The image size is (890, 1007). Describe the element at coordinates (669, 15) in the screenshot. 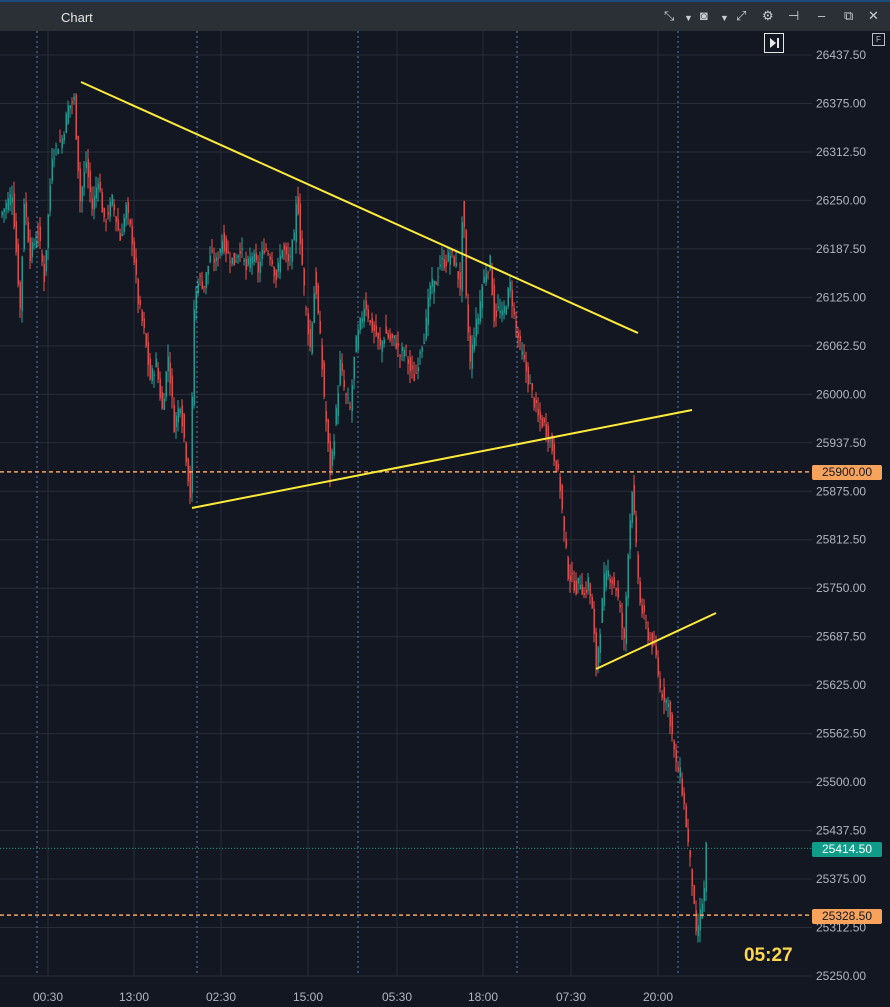

I see `compress-arrows-icon: ⤡` at that location.